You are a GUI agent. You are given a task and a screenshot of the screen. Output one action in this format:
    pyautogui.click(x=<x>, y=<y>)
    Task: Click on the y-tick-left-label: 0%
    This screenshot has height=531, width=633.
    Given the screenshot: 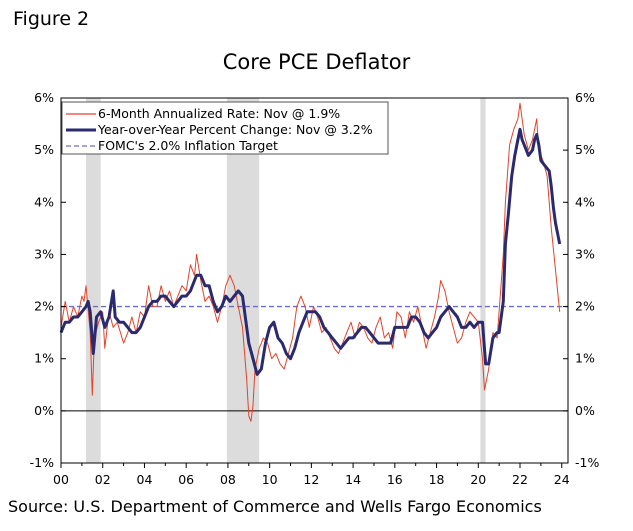 What is the action you would take?
    pyautogui.click(x=44, y=410)
    